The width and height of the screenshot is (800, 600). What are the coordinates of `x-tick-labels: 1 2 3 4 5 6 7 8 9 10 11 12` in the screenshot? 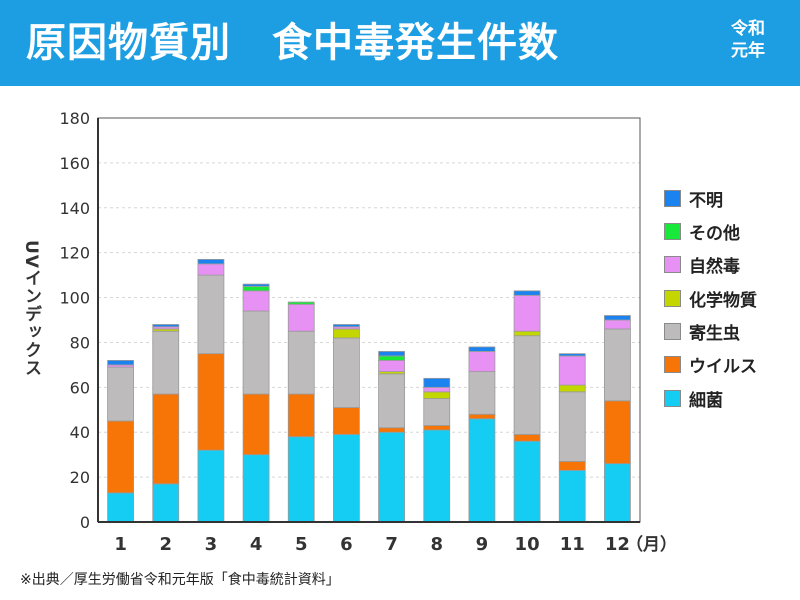 It's located at (372, 544).